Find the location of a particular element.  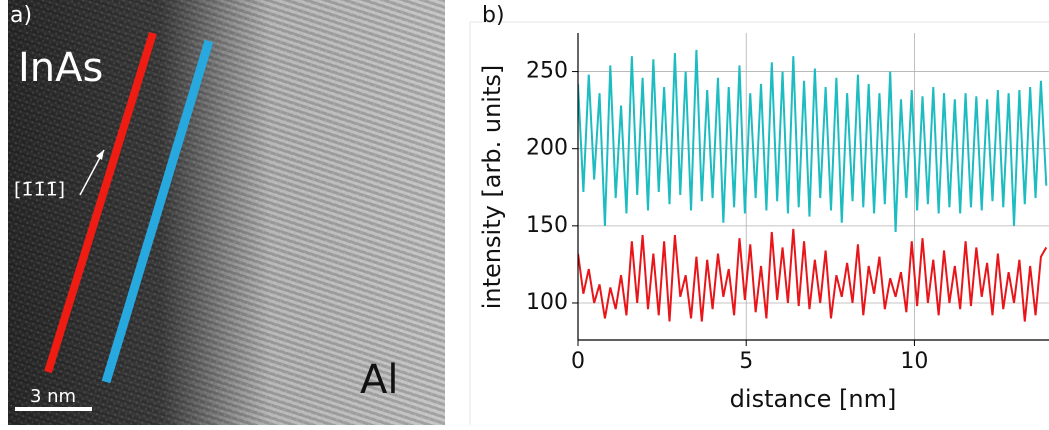

arrow-head is located at coordinates (100, 155).